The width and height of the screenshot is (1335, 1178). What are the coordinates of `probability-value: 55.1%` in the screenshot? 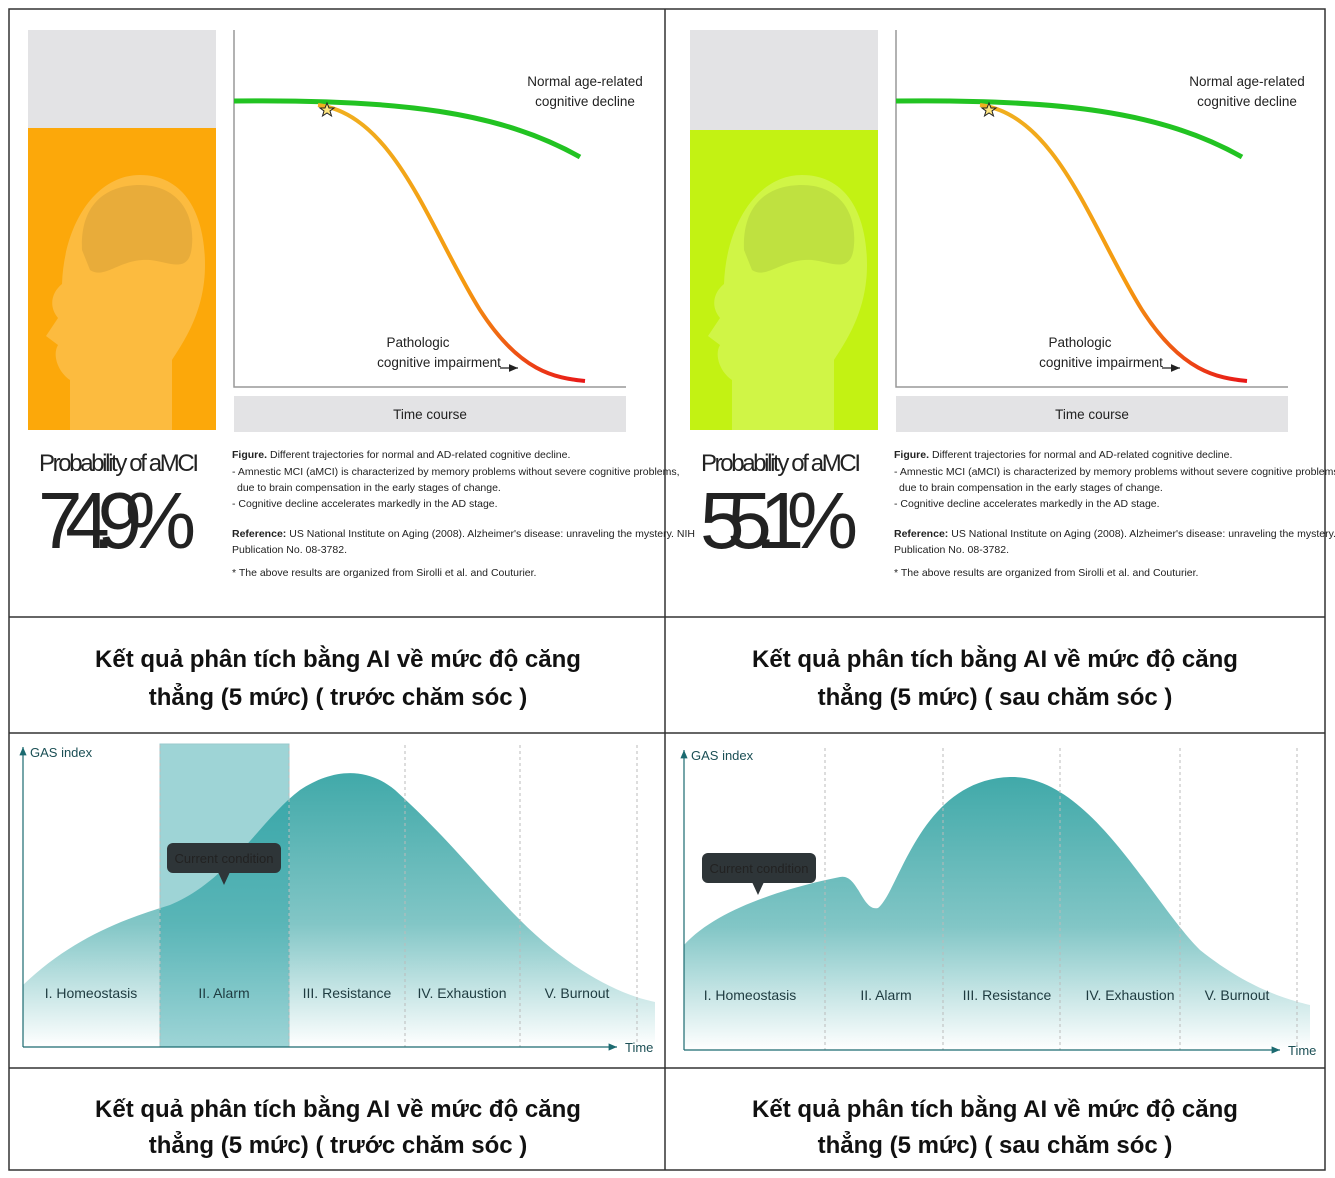 It's located at (779, 520).